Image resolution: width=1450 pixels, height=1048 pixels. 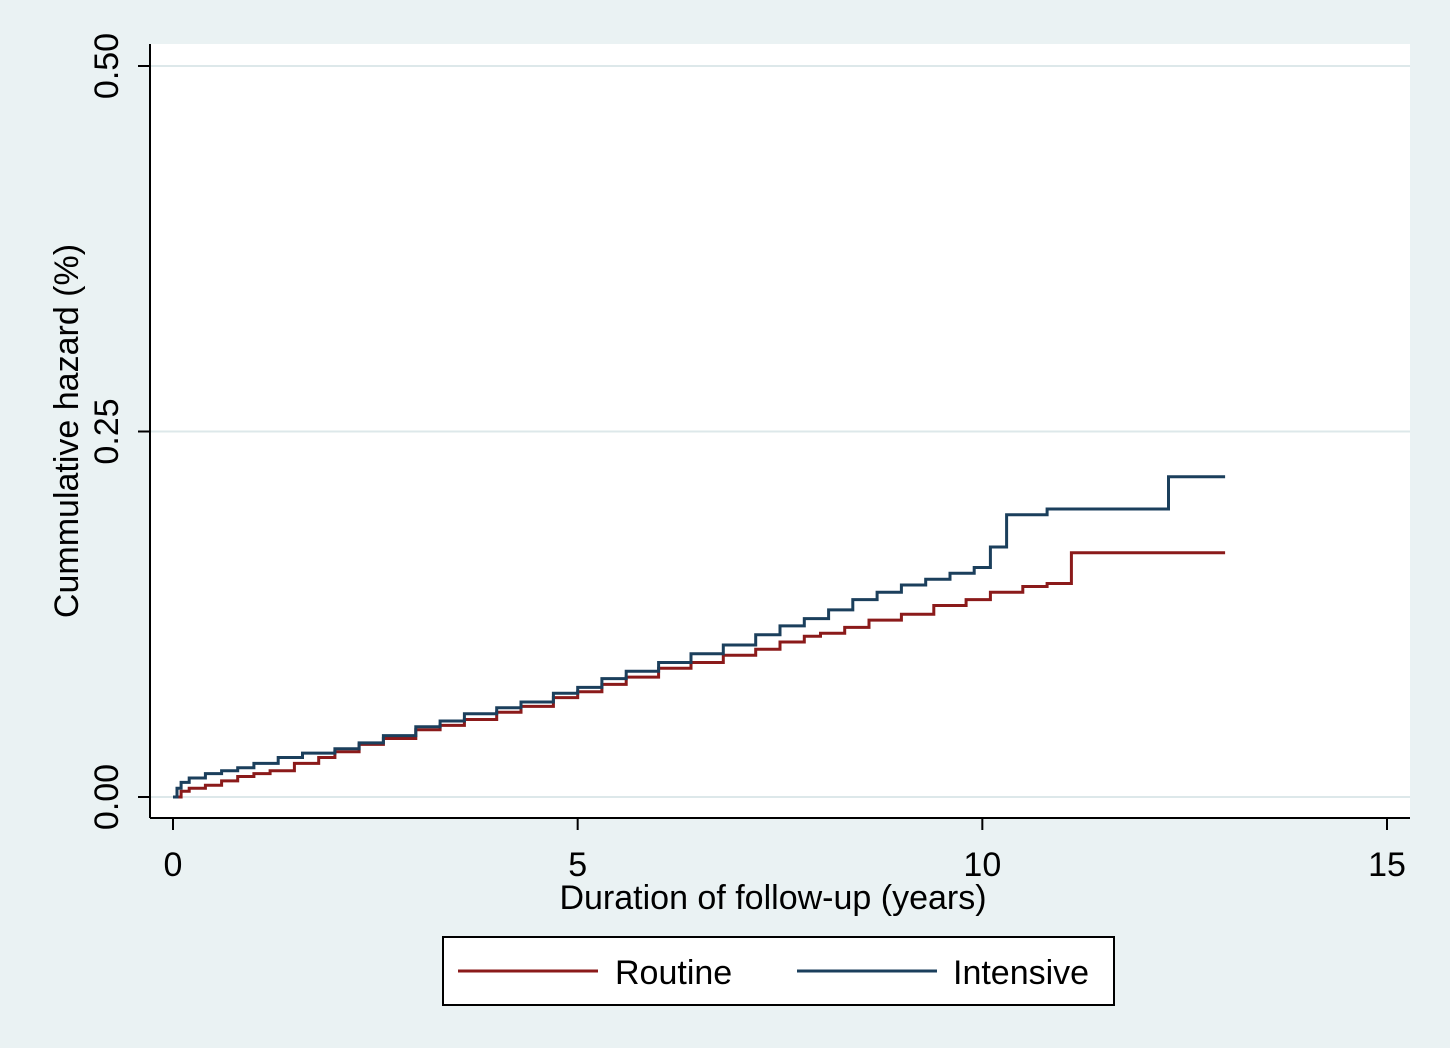 I want to click on legend: Routine Intensive, so click(x=778, y=971).